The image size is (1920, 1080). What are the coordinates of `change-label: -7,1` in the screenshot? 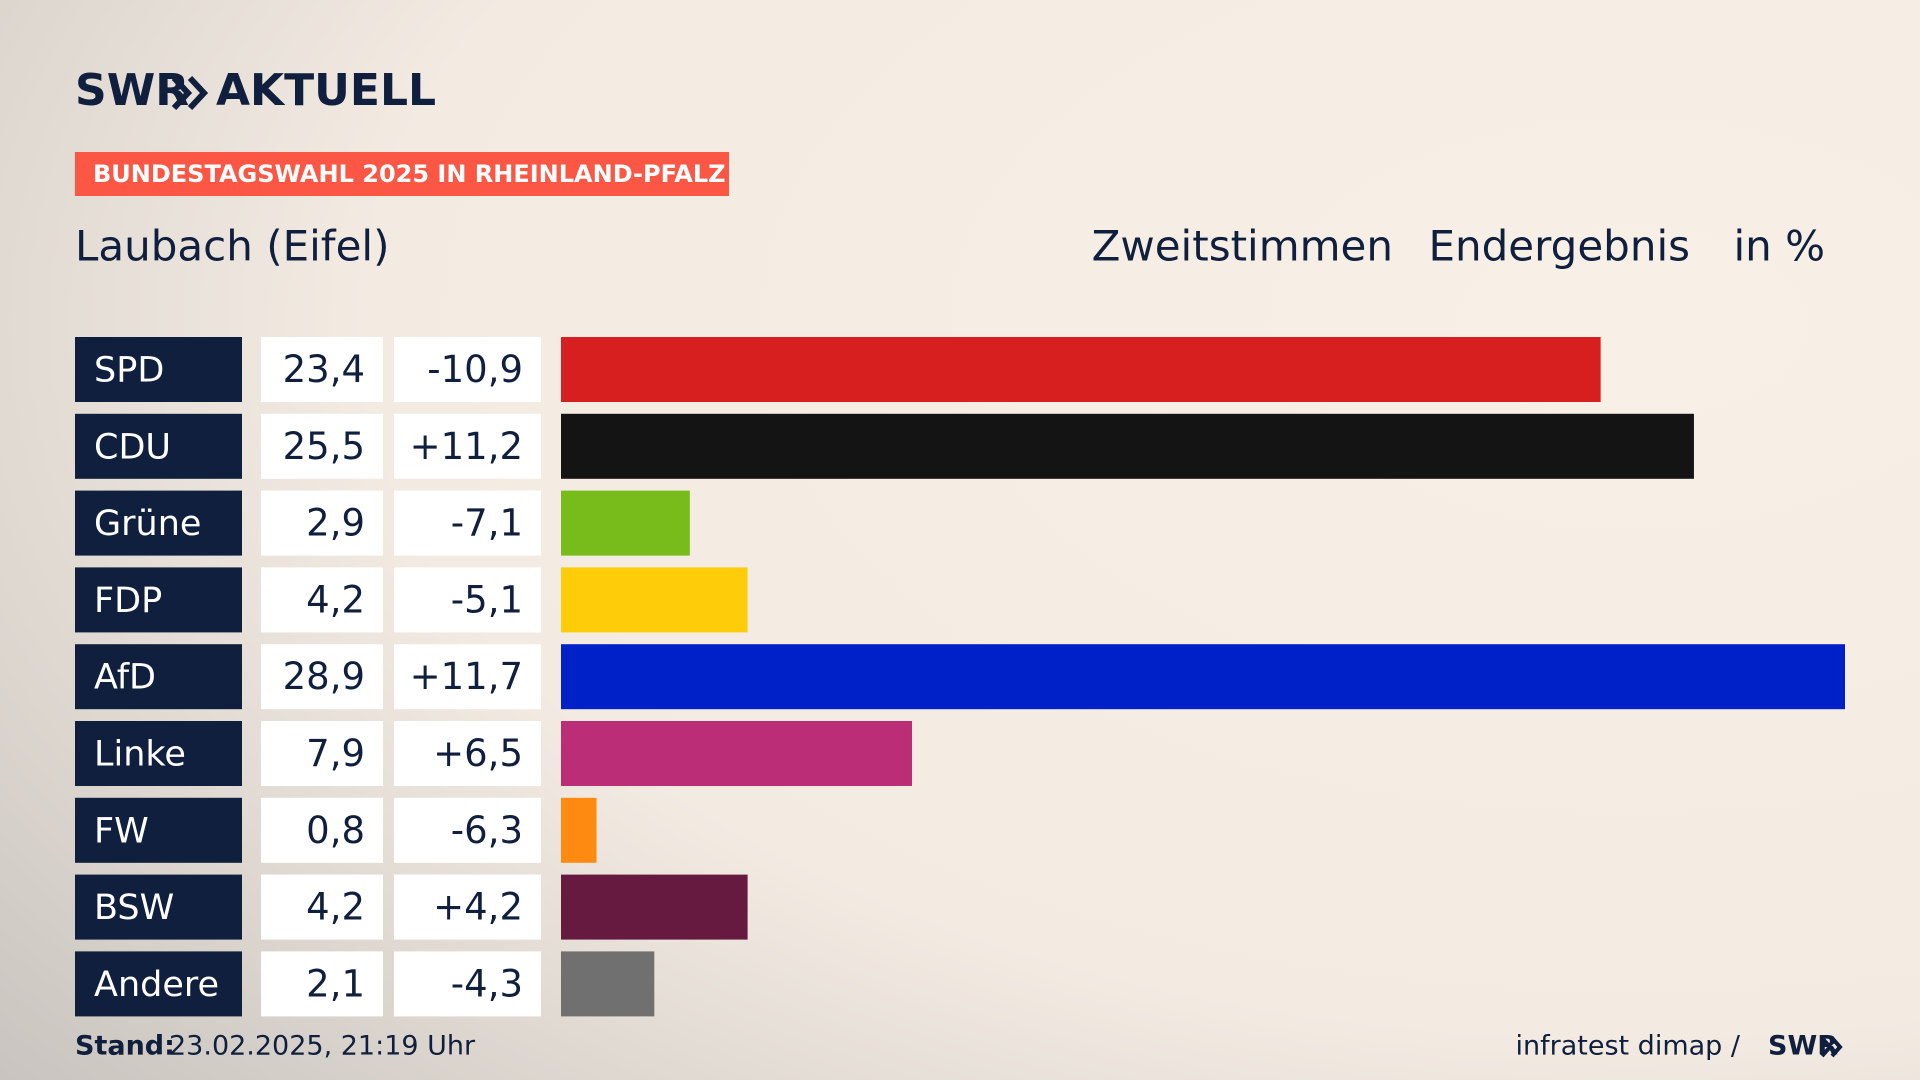 It's located at (487, 523).